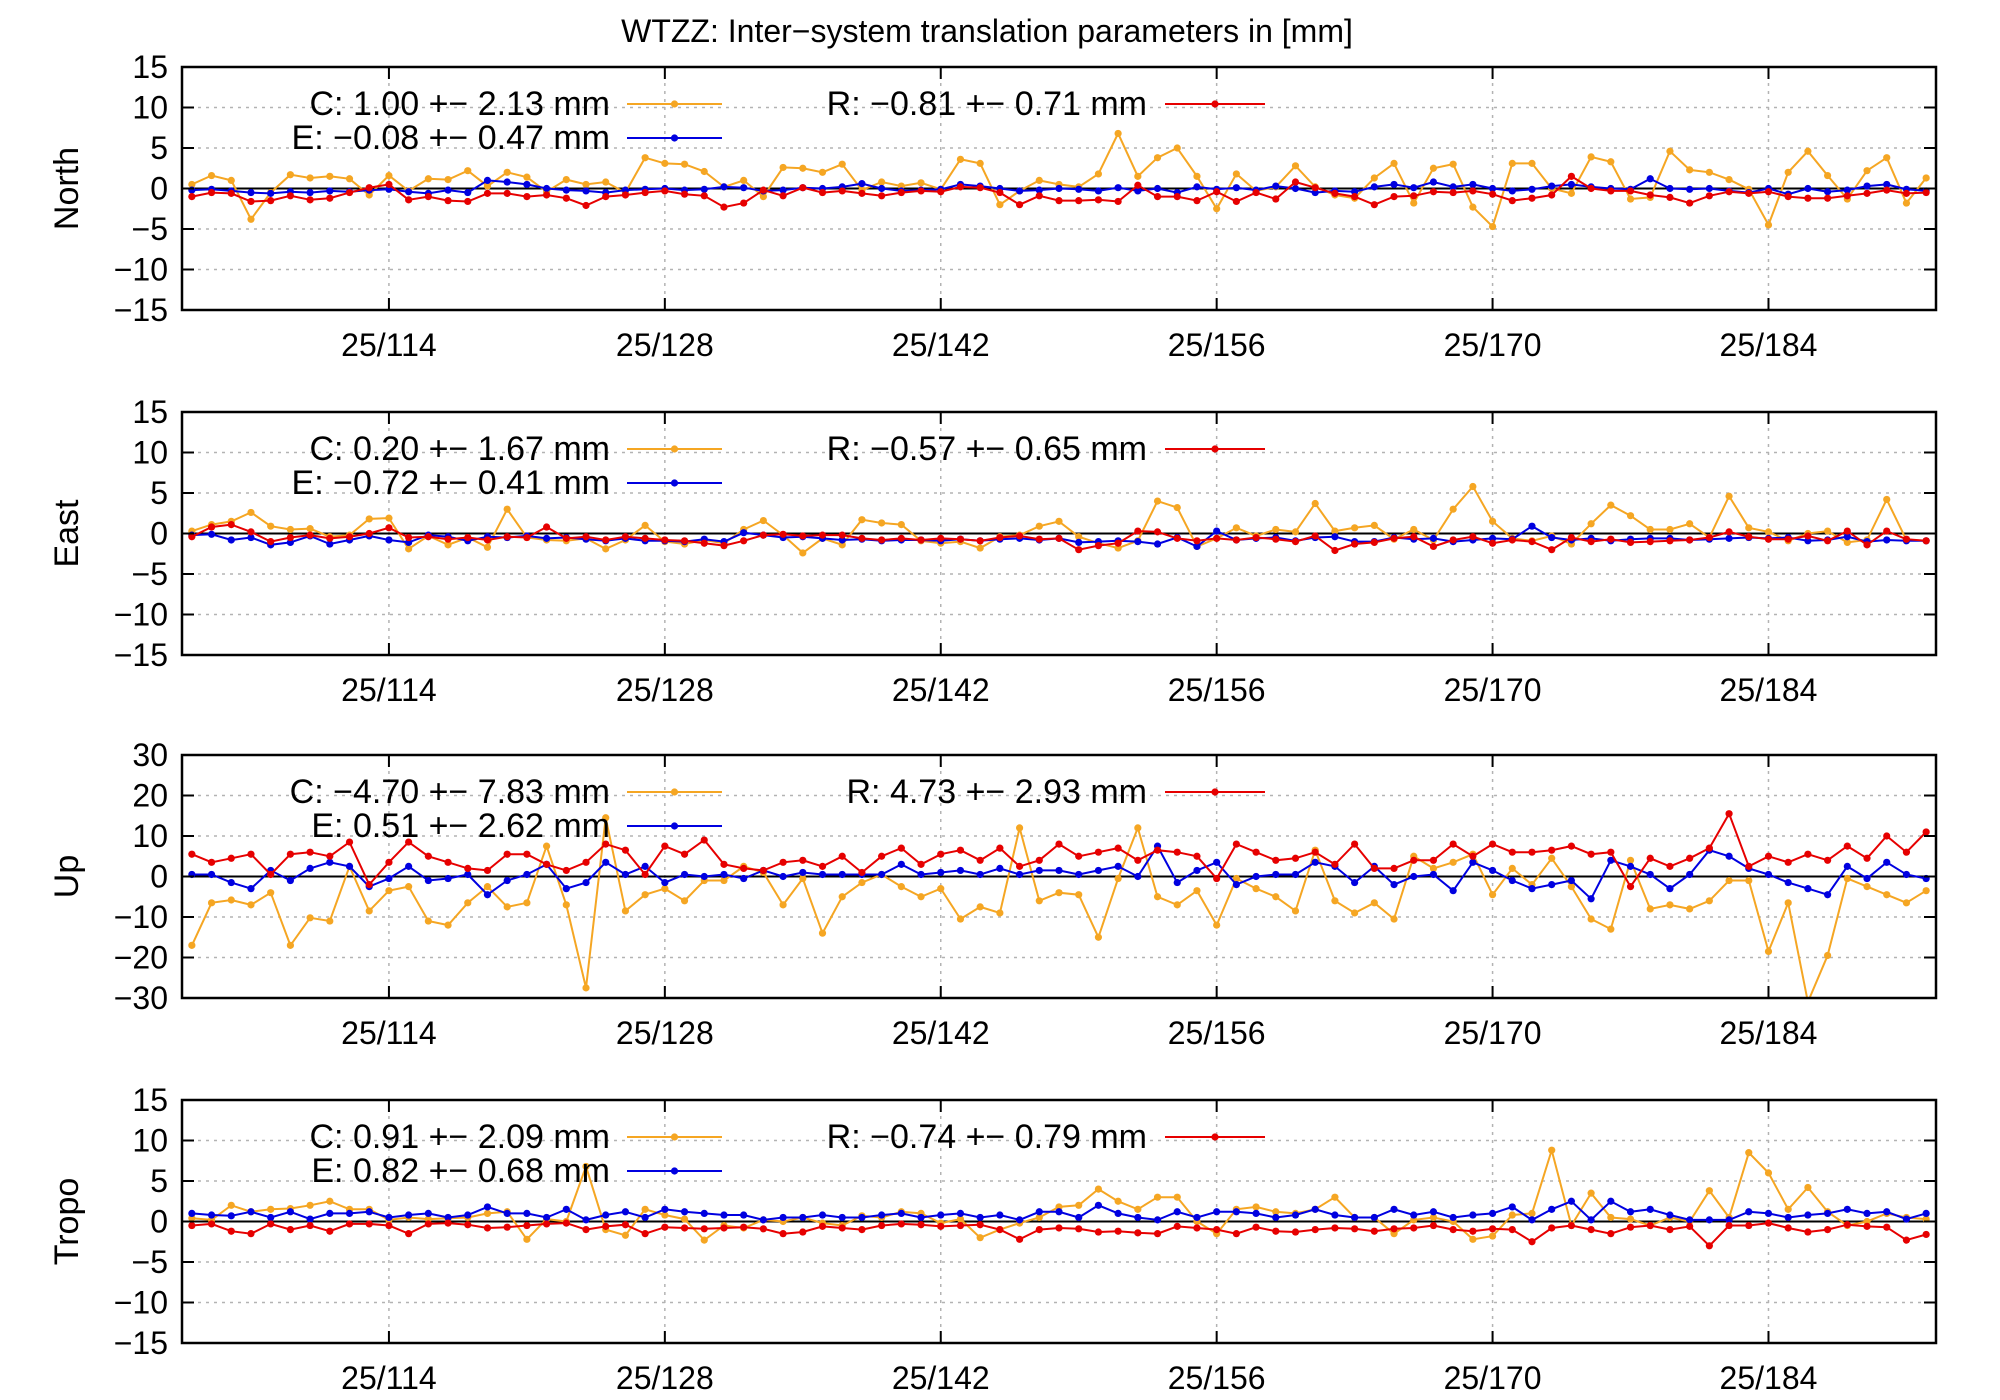 The height and width of the screenshot is (1400, 2000). I want to click on legend-entry-C: C: 0.91 +− 2.09 mm, so click(516, 1137).